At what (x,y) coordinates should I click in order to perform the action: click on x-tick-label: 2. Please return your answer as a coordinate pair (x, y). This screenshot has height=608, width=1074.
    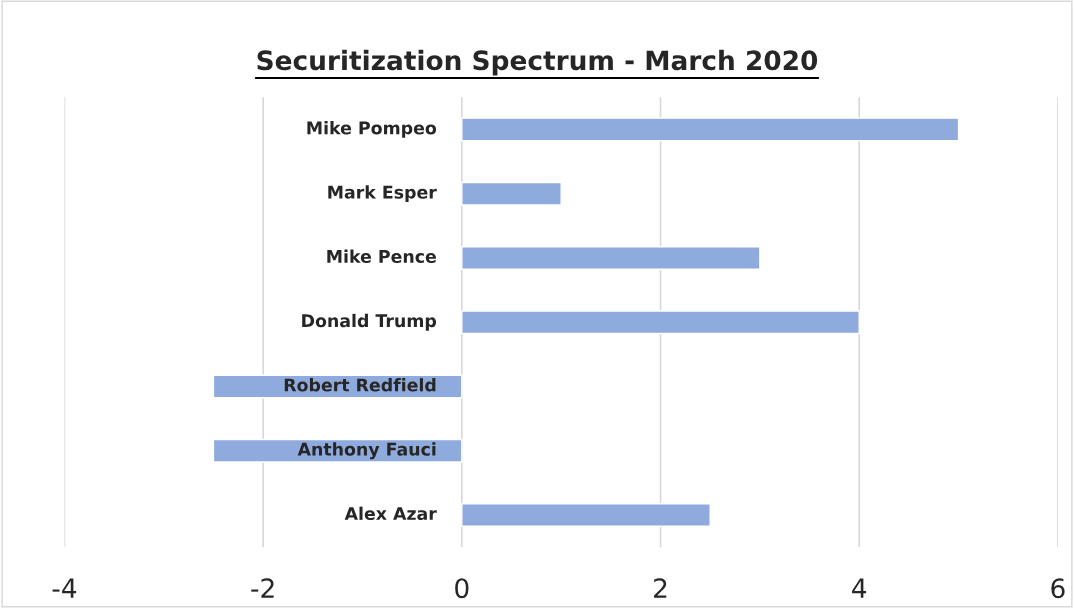
    Looking at the image, I should click on (660, 588).